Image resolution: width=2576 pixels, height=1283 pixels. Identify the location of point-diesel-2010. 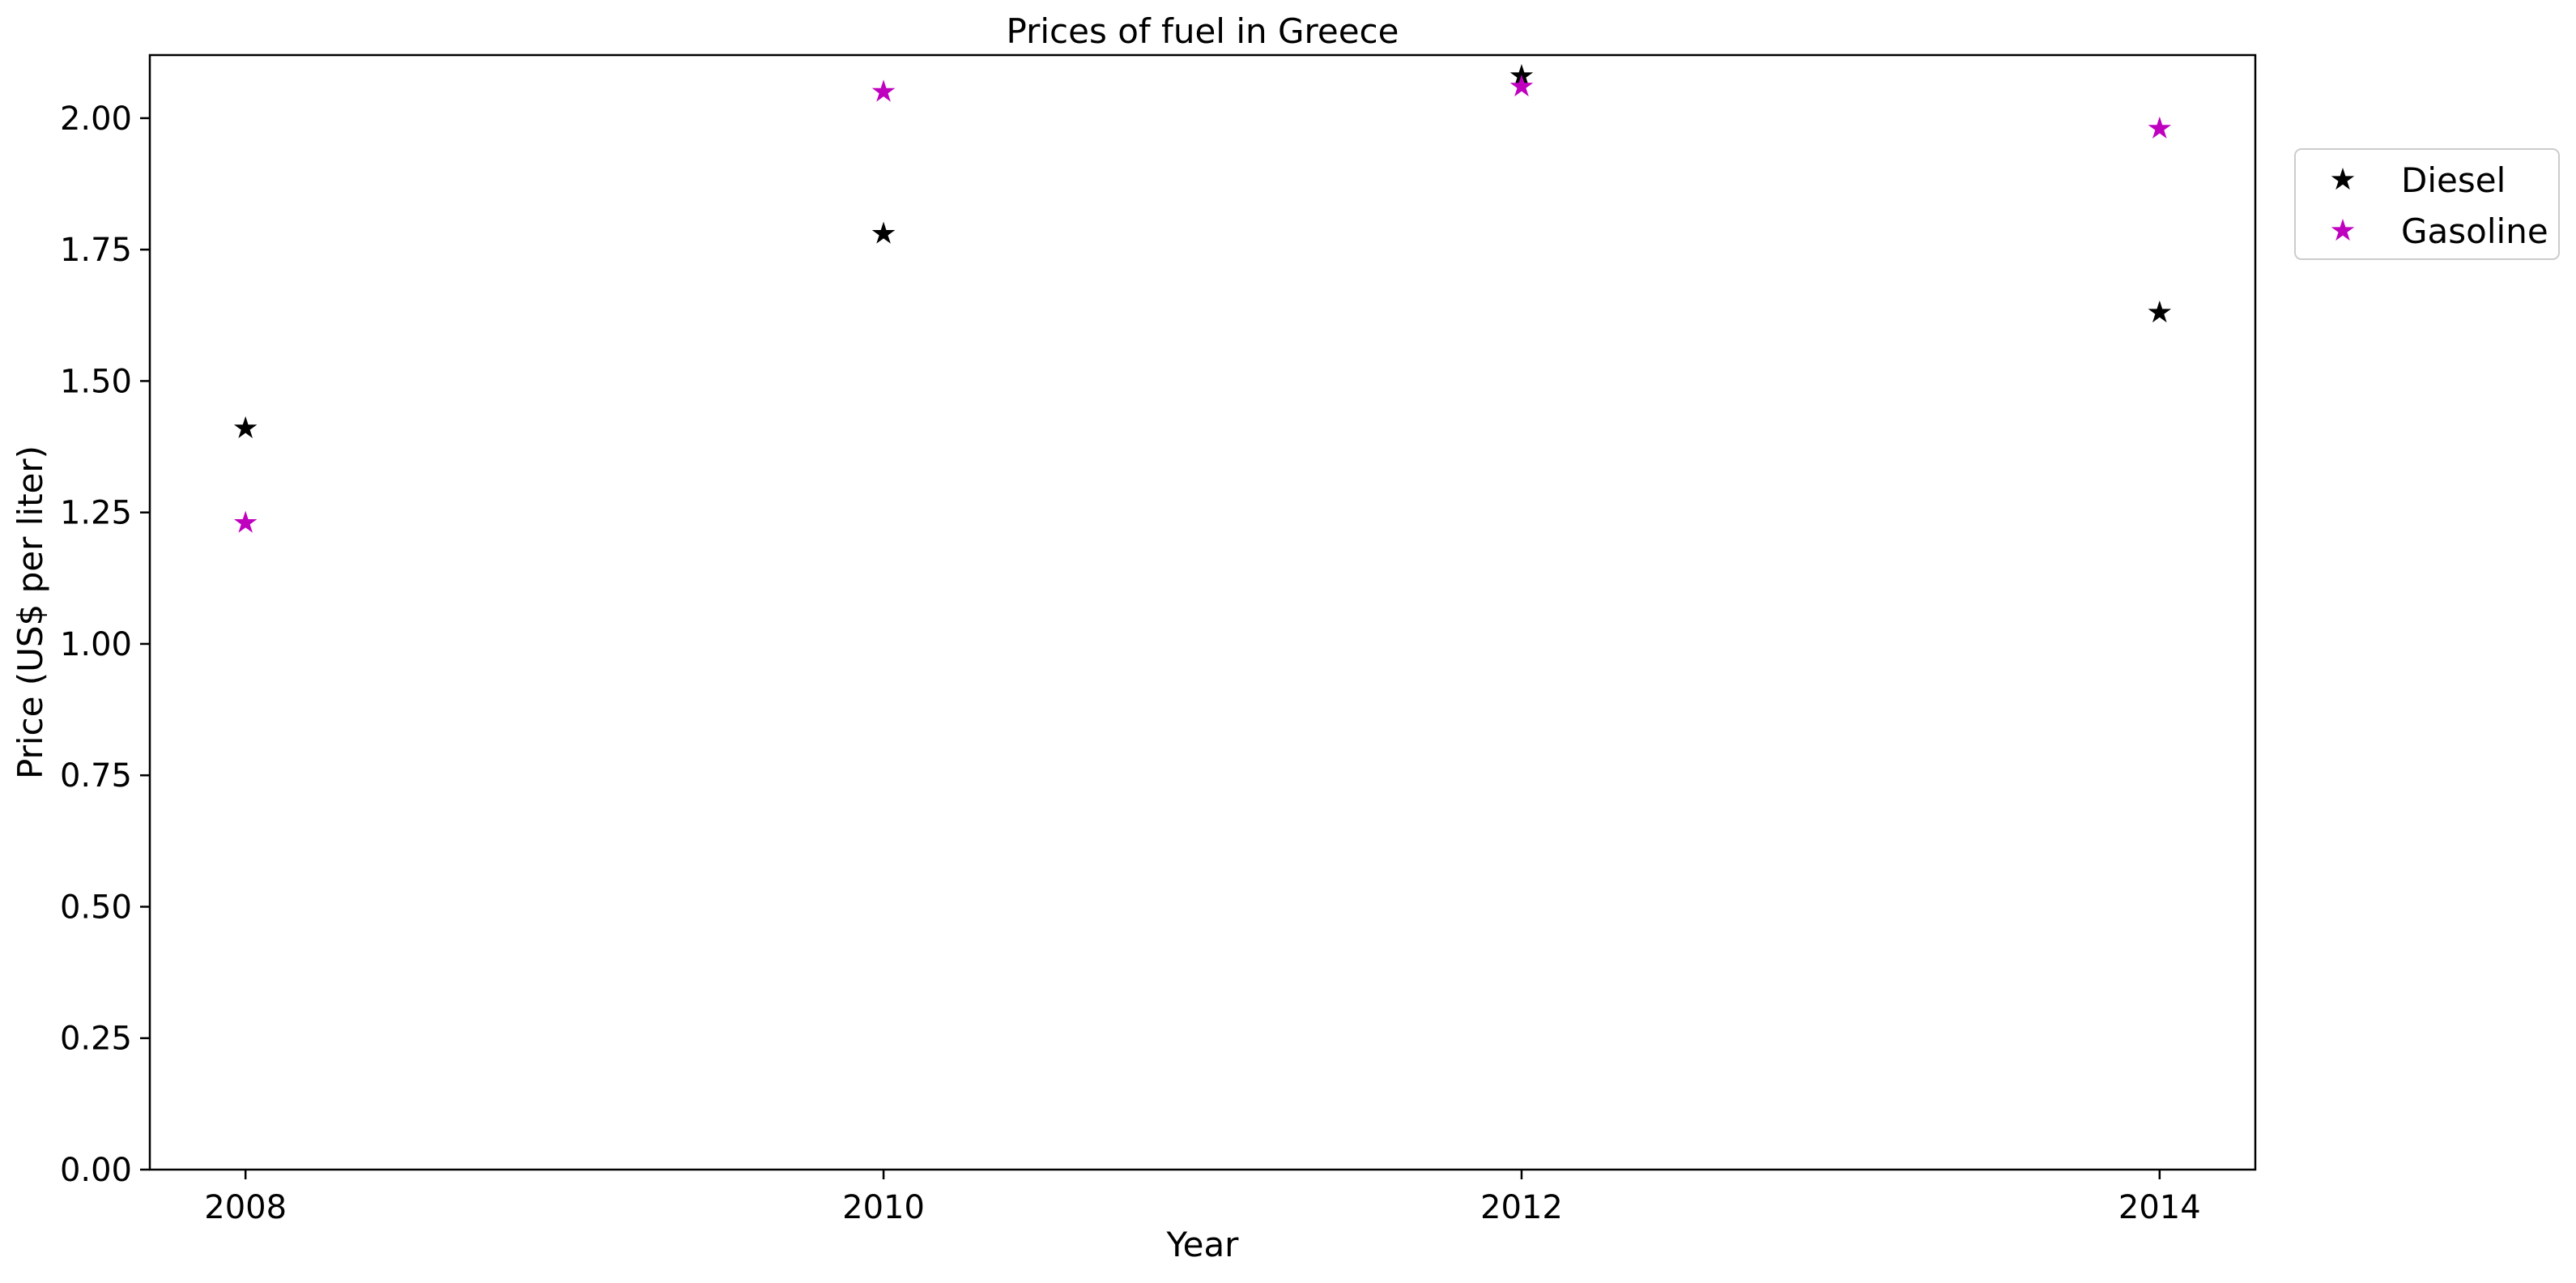
(883, 233).